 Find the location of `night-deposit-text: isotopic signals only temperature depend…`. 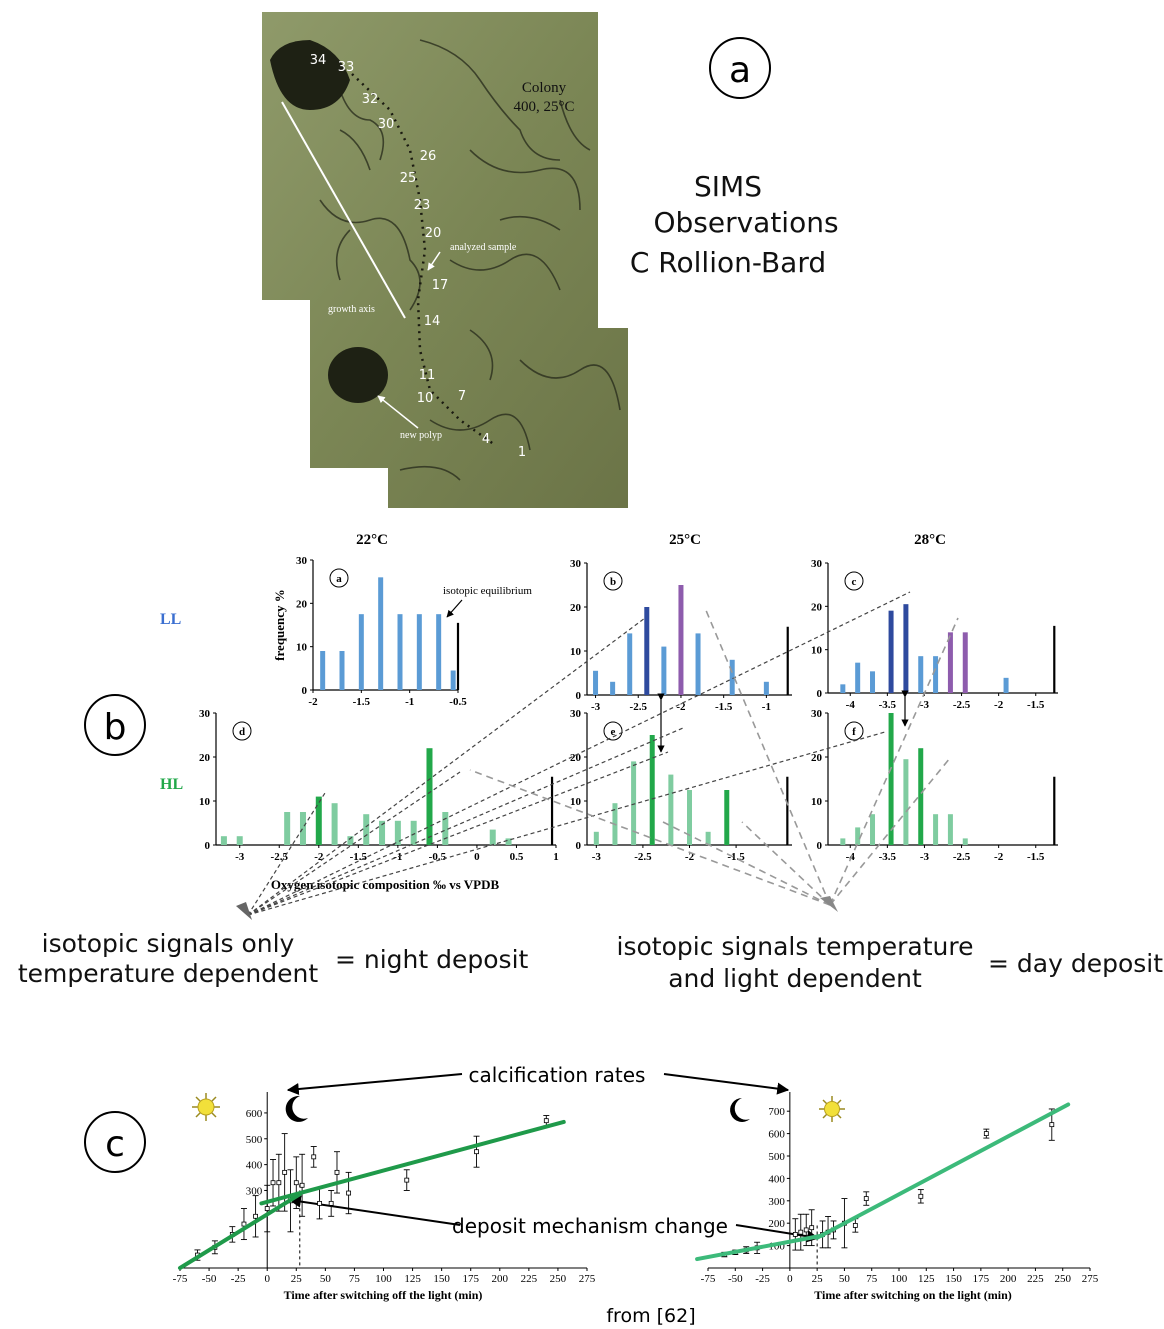

night-deposit-text: isotopic signals only temperature depend… is located at coordinates (273, 958).